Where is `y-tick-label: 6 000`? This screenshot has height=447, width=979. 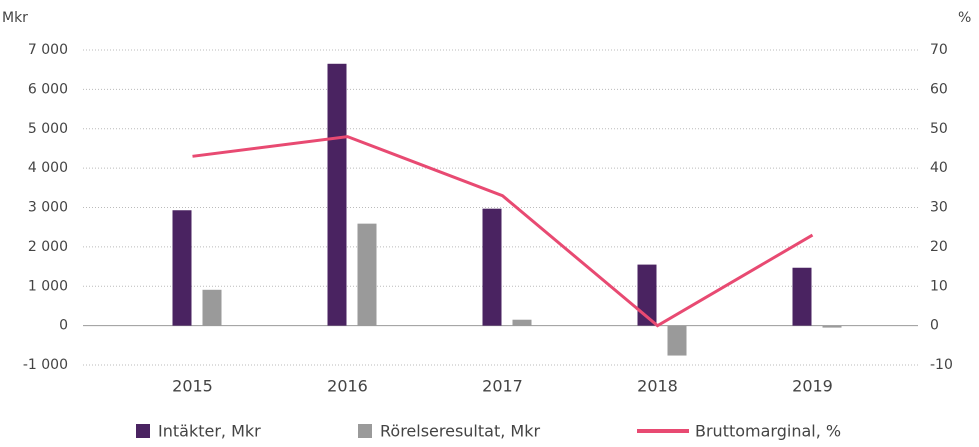
y-tick-label: 6 000 is located at coordinates (48, 89).